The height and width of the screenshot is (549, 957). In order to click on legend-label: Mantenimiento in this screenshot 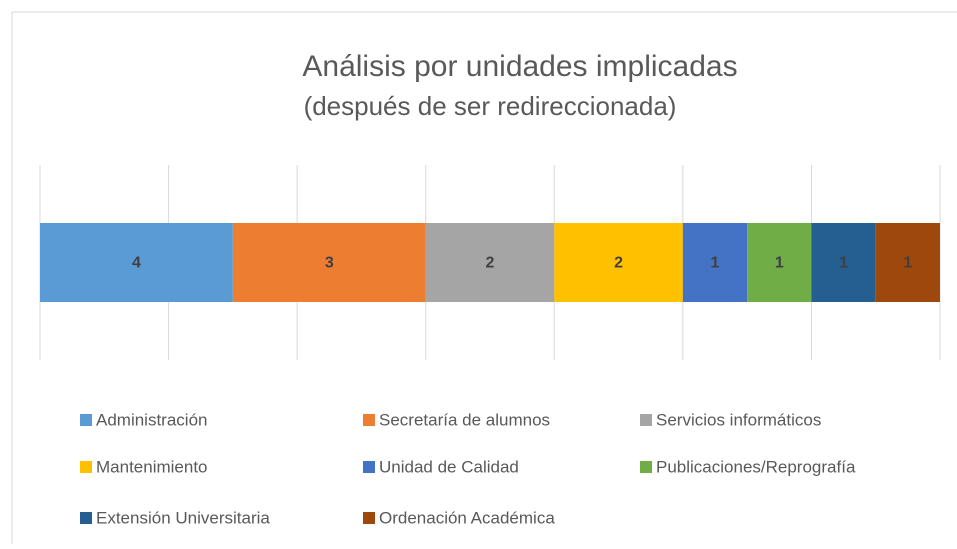, I will do `click(152, 466)`.